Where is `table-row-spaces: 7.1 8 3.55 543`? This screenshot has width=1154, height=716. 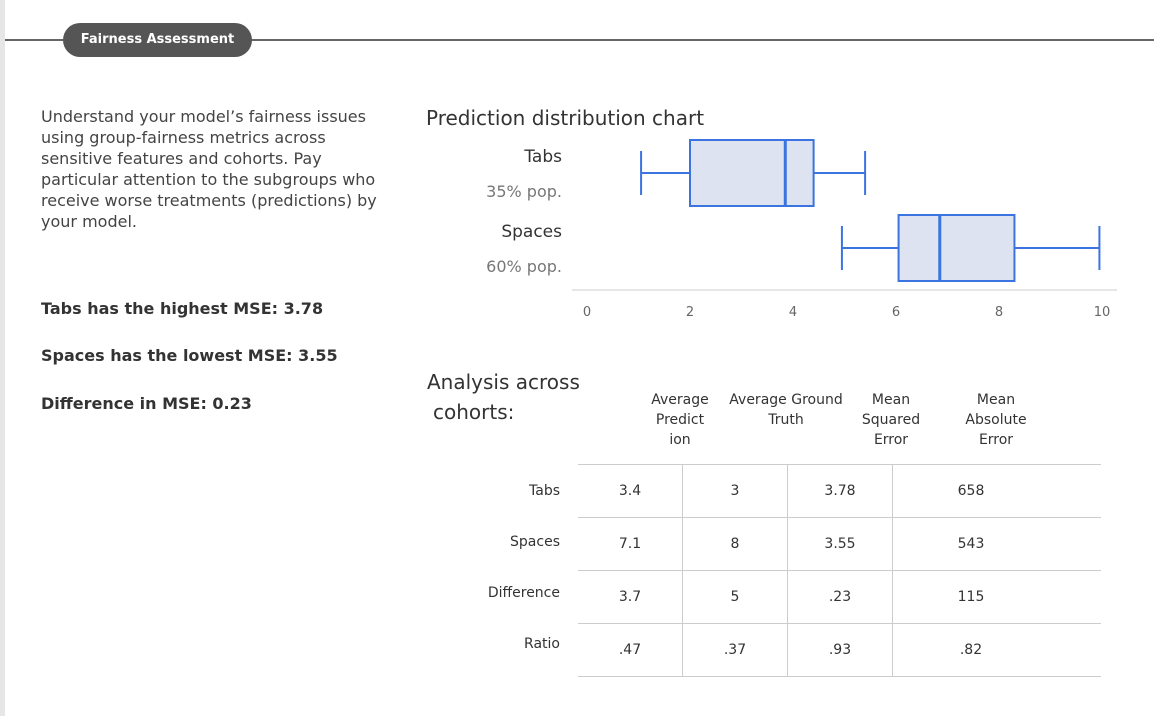 table-row-spaces: 7.1 8 3.55 543 is located at coordinates (839, 544).